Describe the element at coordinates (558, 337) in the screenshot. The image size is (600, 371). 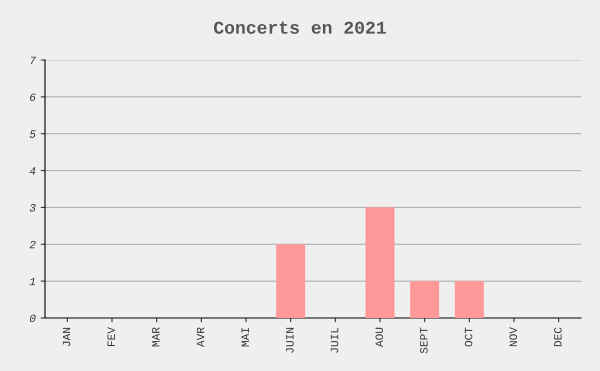
I see `x-tick-label: DEC` at that location.